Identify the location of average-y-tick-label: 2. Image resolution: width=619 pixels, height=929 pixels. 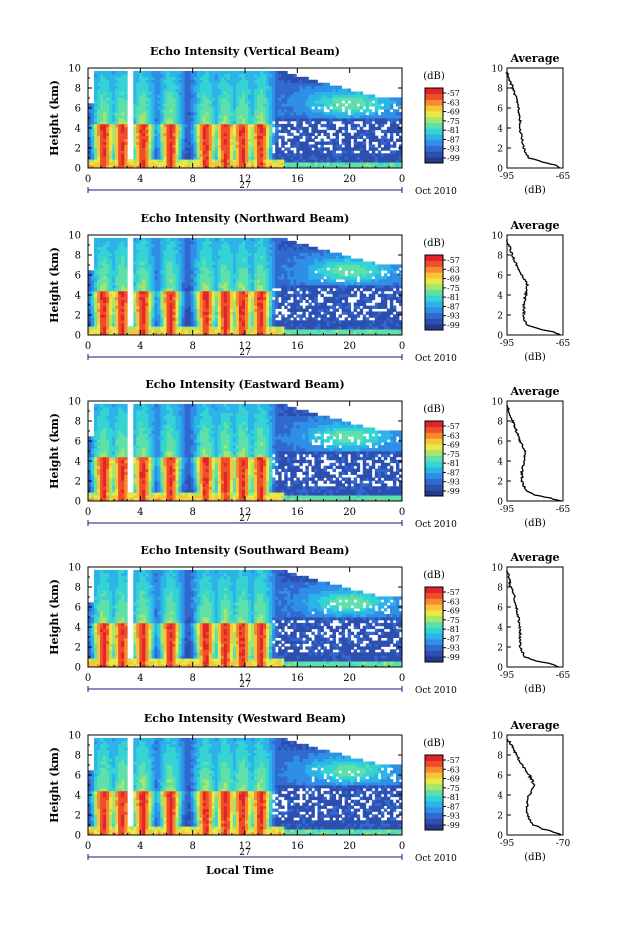
(500, 150).